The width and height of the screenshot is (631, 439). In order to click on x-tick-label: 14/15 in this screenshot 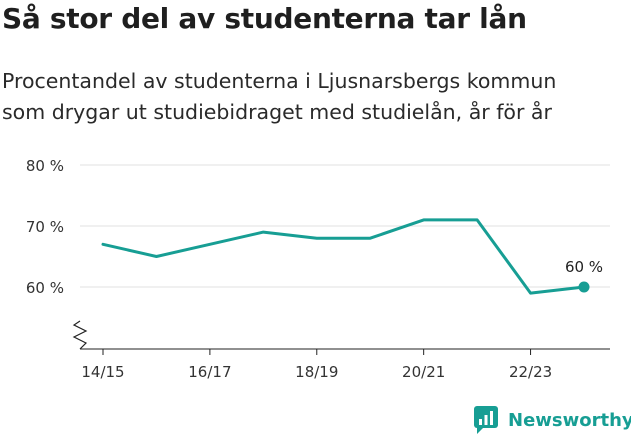, I will do `click(102, 372)`.